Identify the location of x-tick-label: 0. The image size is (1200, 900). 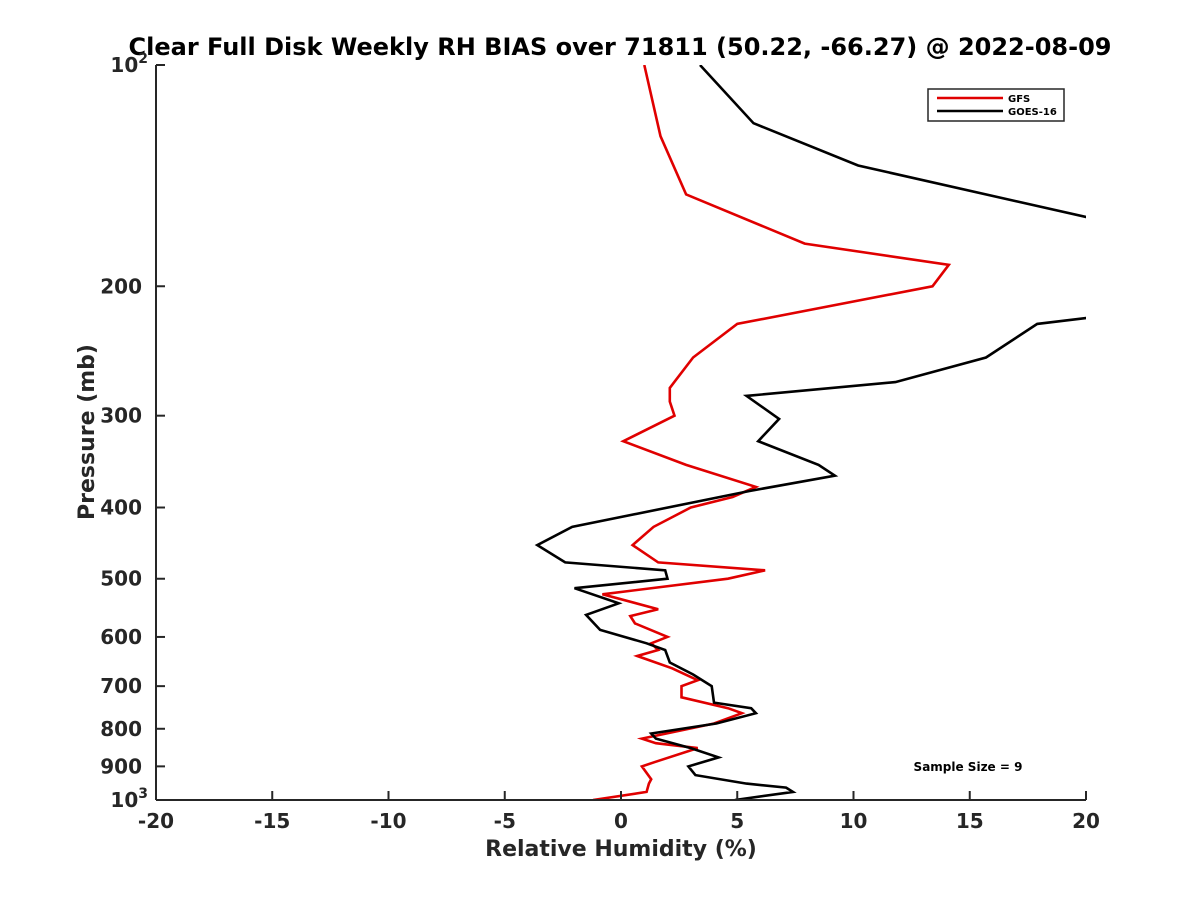
(621, 821).